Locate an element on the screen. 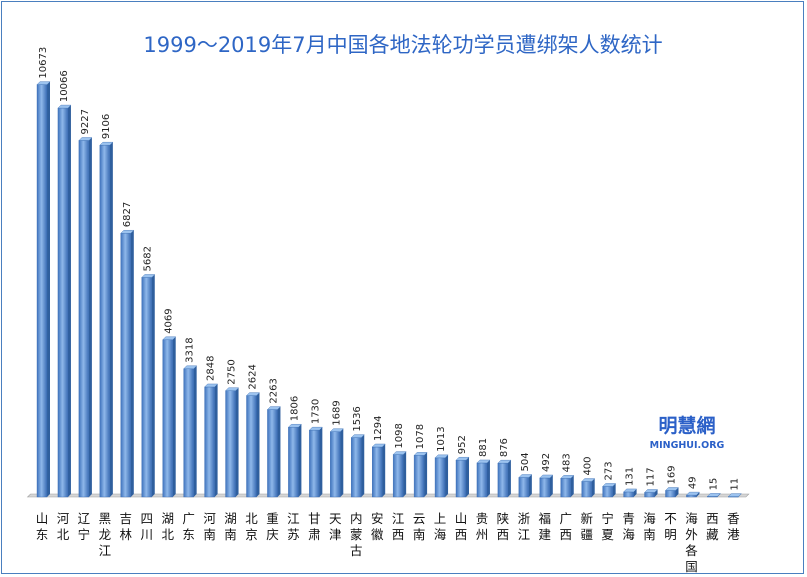  bar-value-label: 5682 is located at coordinates (148, 258).